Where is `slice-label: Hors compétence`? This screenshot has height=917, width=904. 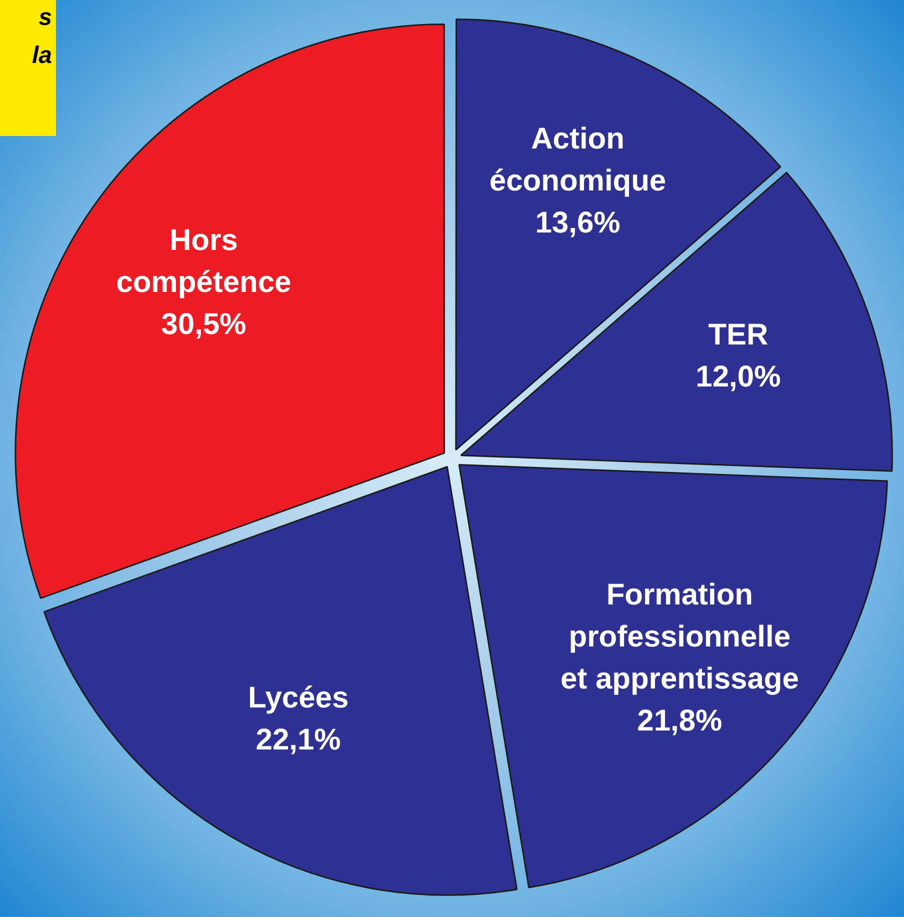 slice-label: Hors compétence is located at coordinates (204, 262).